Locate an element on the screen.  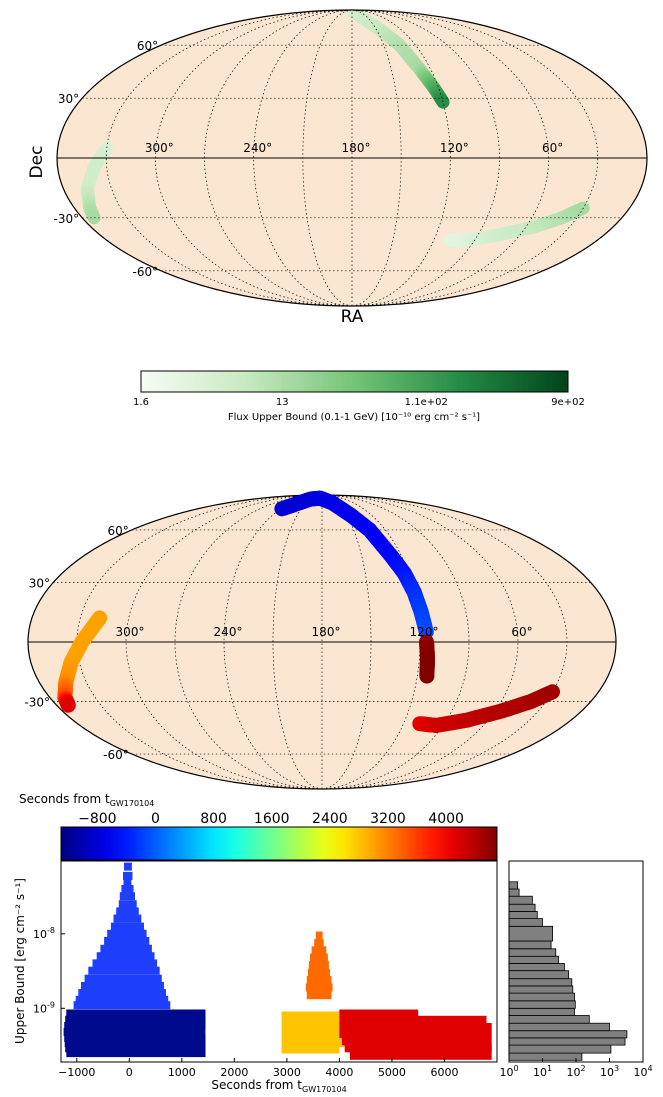
x-axis-label: Seconds from tGW170104 is located at coordinates (278, 1086).